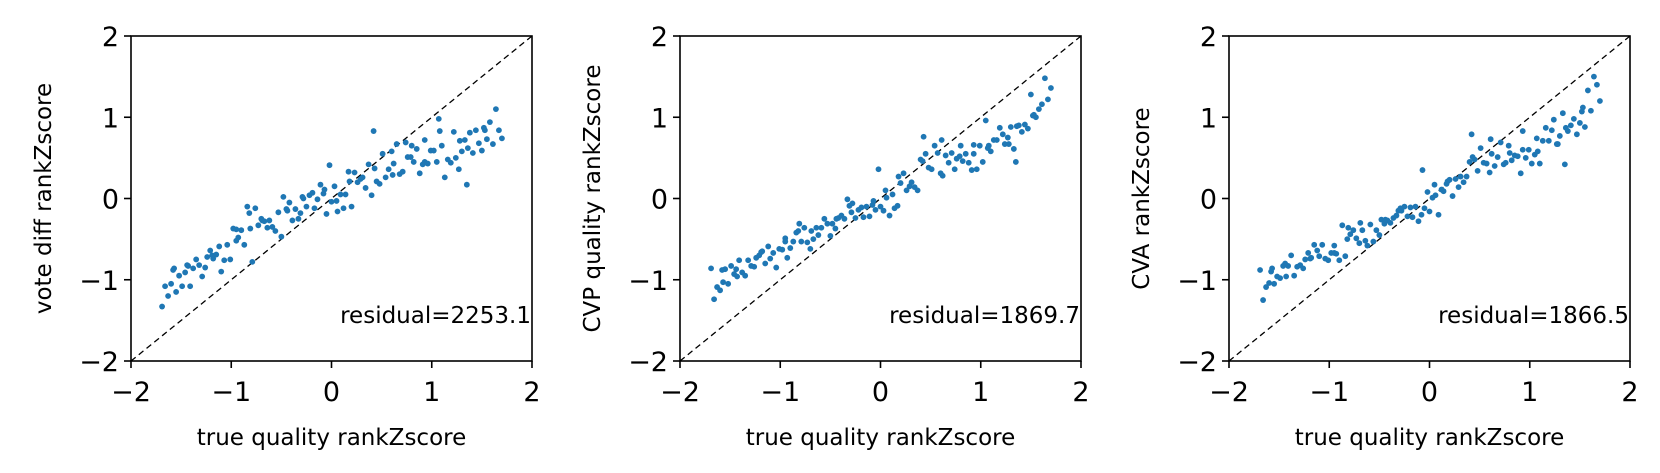 Image resolution: width=1660 pixels, height=473 pixels. I want to click on x-tick-label: 1, so click(980, 392).